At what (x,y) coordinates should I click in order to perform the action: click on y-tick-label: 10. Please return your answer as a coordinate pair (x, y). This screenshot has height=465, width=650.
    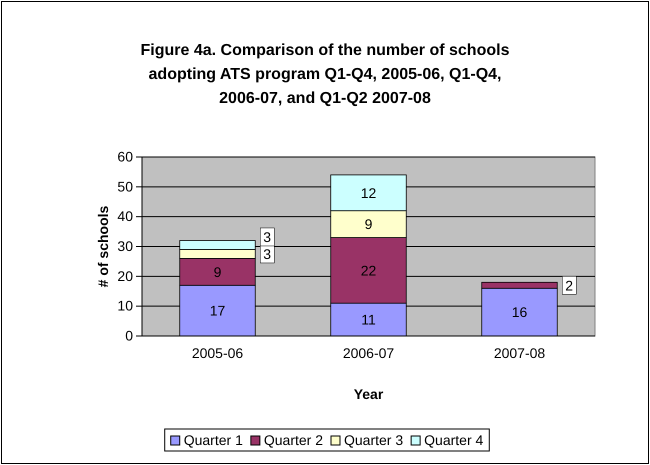
    Looking at the image, I should click on (125, 306).